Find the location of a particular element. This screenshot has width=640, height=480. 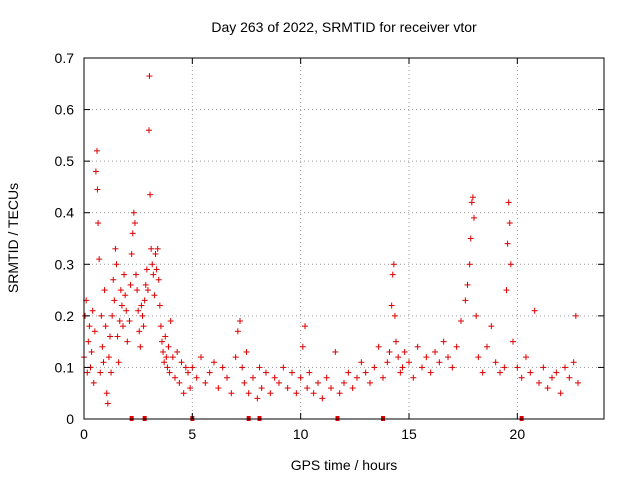

y-tick-label: 0.1 is located at coordinates (65, 367).